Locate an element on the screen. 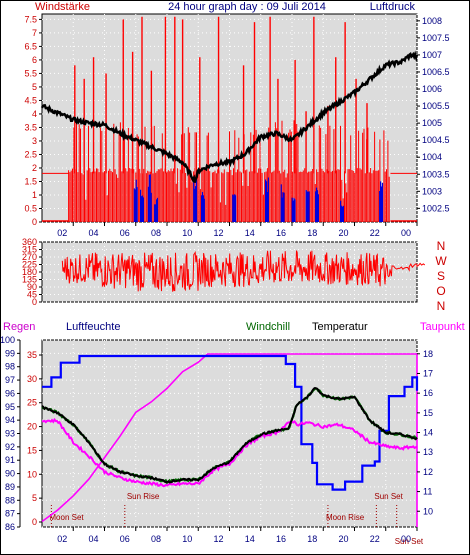  wind-direction-grid is located at coordinates (230, 272).